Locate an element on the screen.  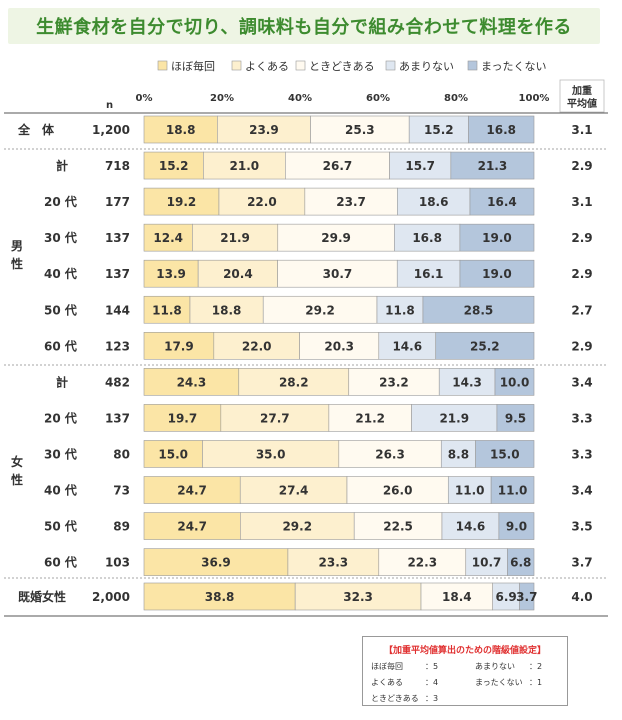
x-tick-label: 80% is located at coordinates (456, 98).